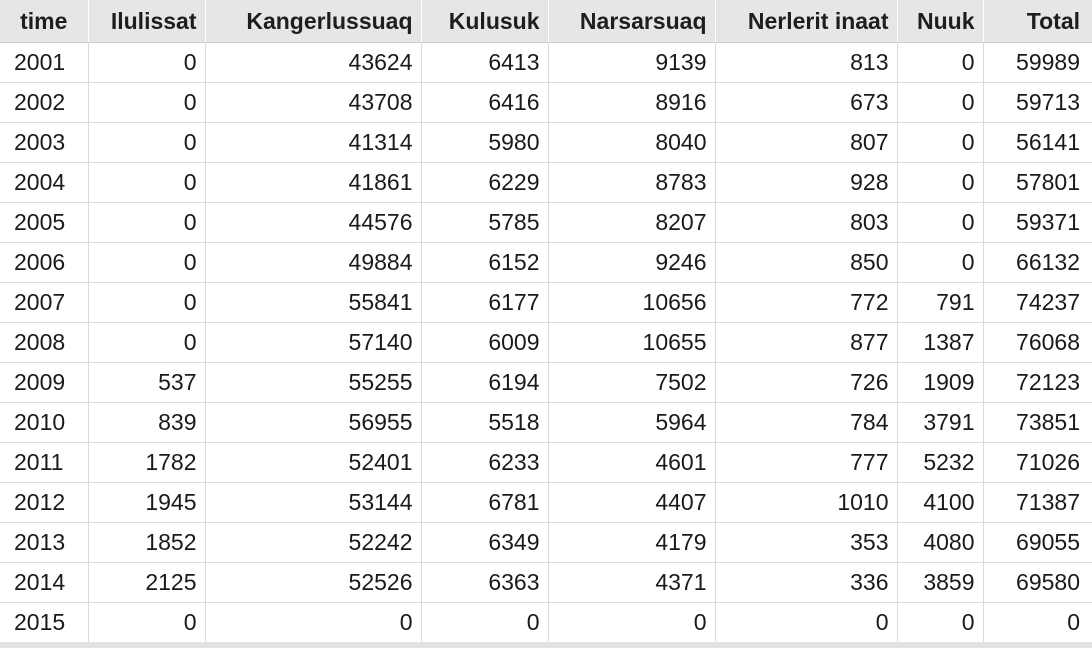 This screenshot has height=656, width=1092. I want to click on table-row: 2006 0 49884 6152 9246 850 0 66132, so click(546, 262).